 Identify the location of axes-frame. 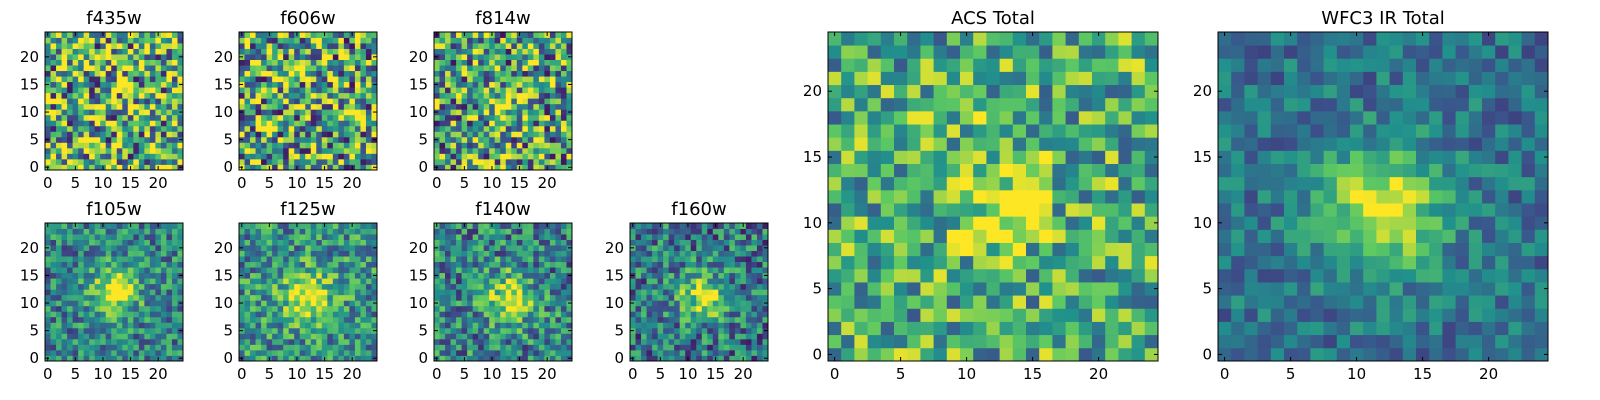
(699, 292).